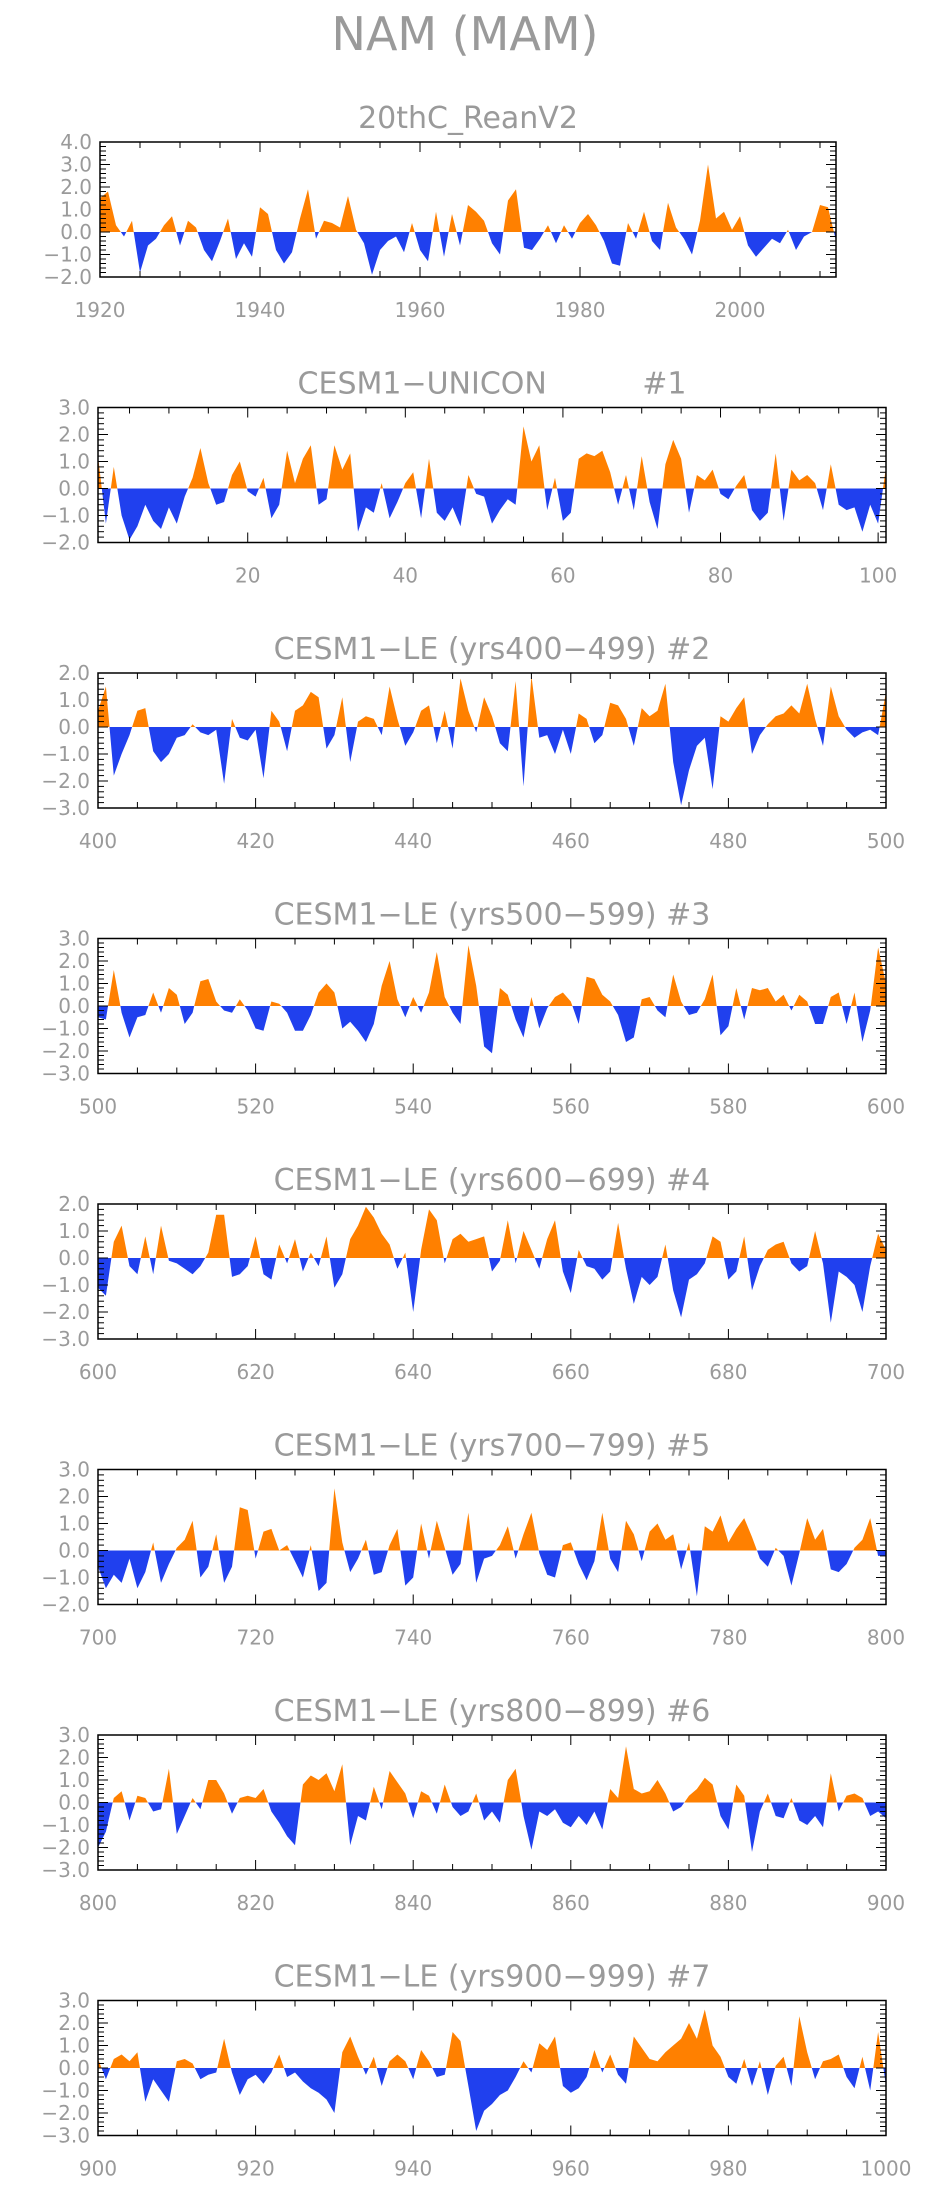 The width and height of the screenshot is (931, 2199). What do you see at coordinates (256, 1638) in the screenshot?
I see `x-tick-label: 720` at bounding box center [256, 1638].